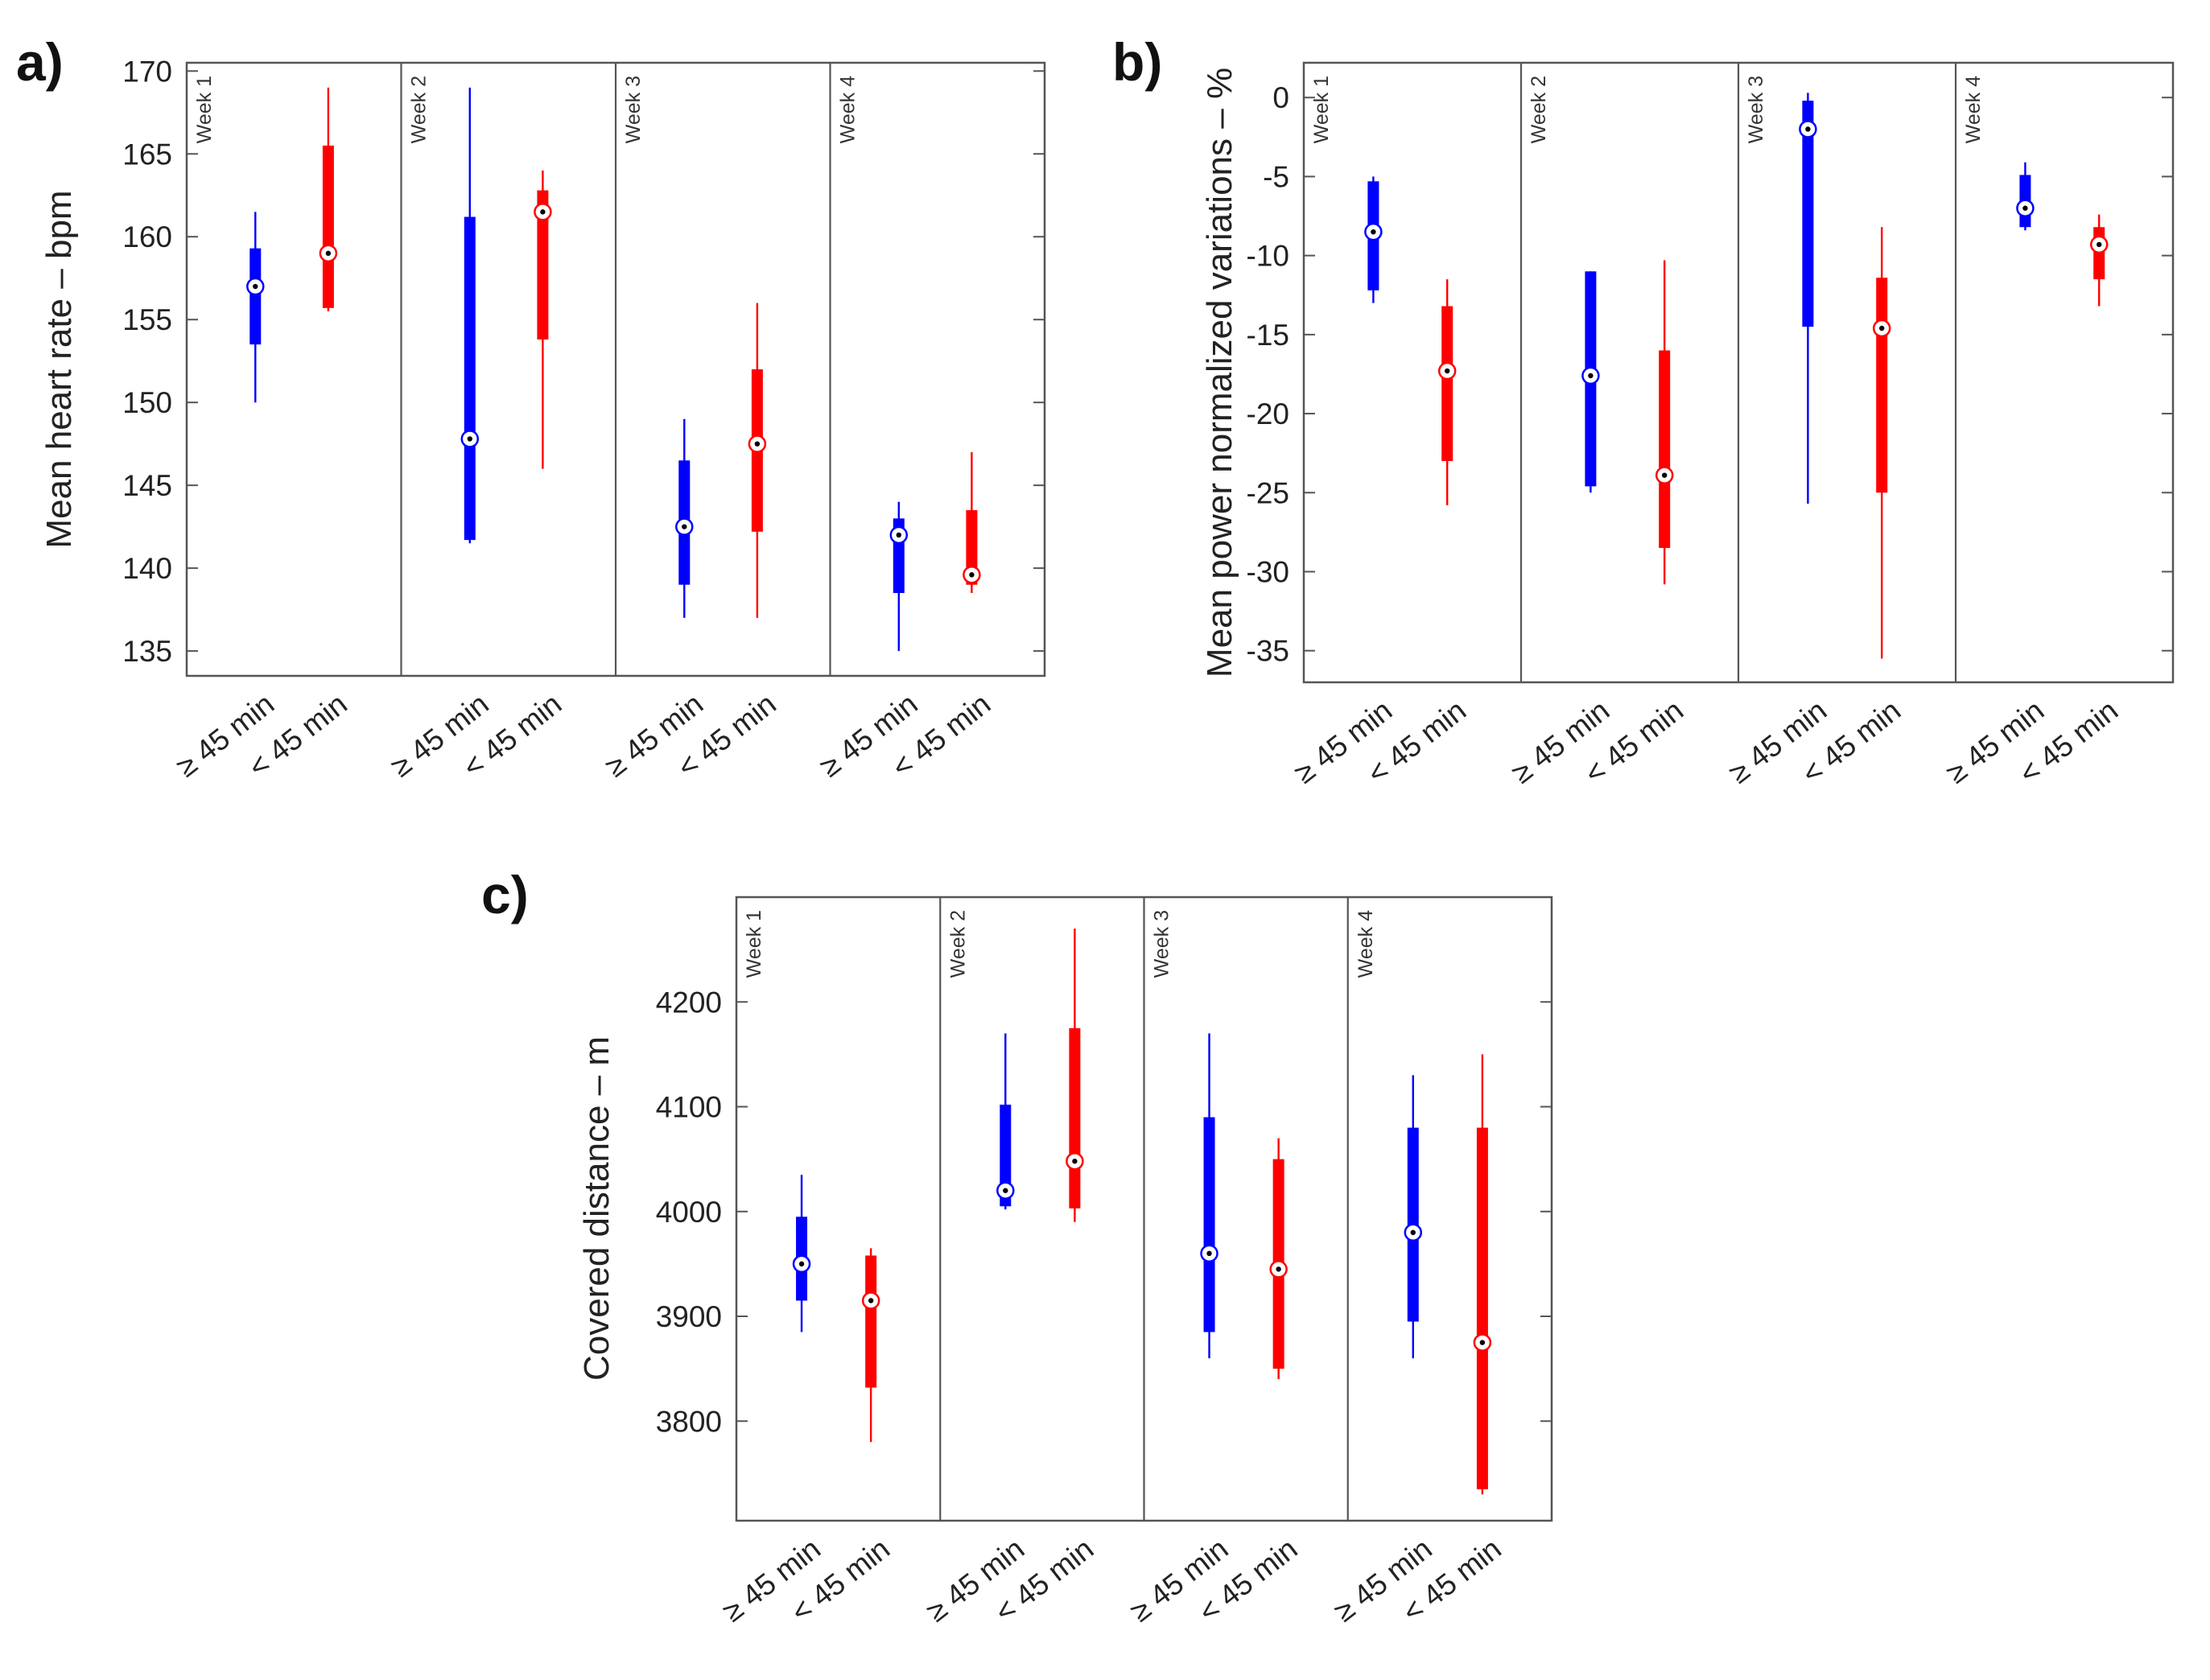 This screenshot has width=2210, height=1680. Describe the element at coordinates (941, 618) in the screenshot. I see `box-4-lt45: < 45 min` at that location.